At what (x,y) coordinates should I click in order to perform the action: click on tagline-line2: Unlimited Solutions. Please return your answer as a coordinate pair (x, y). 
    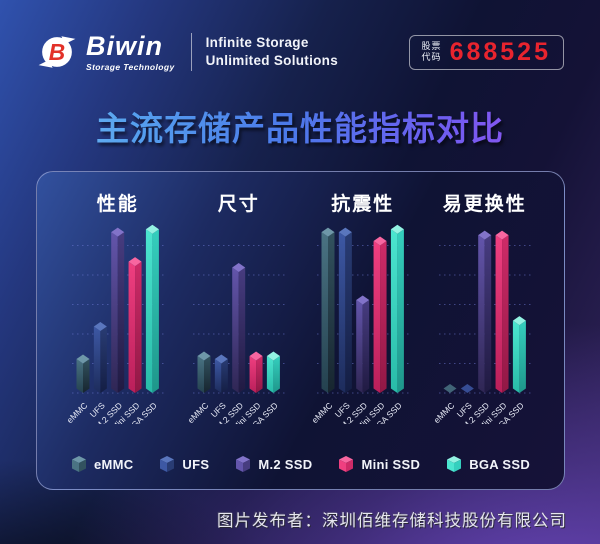
    Looking at the image, I should click on (272, 60).